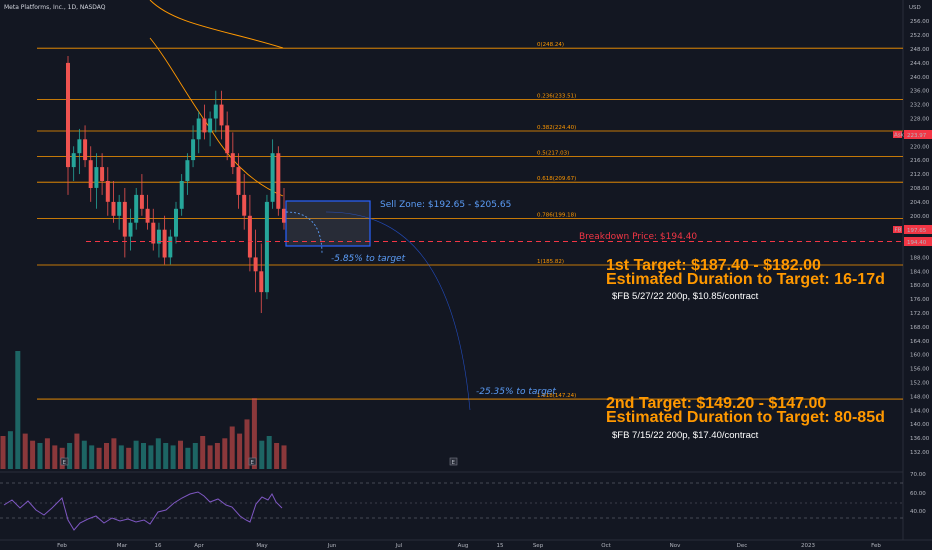  I want to click on chart-title: Meta Platforms, Inc., 1D, NASDAQ, so click(55, 7).